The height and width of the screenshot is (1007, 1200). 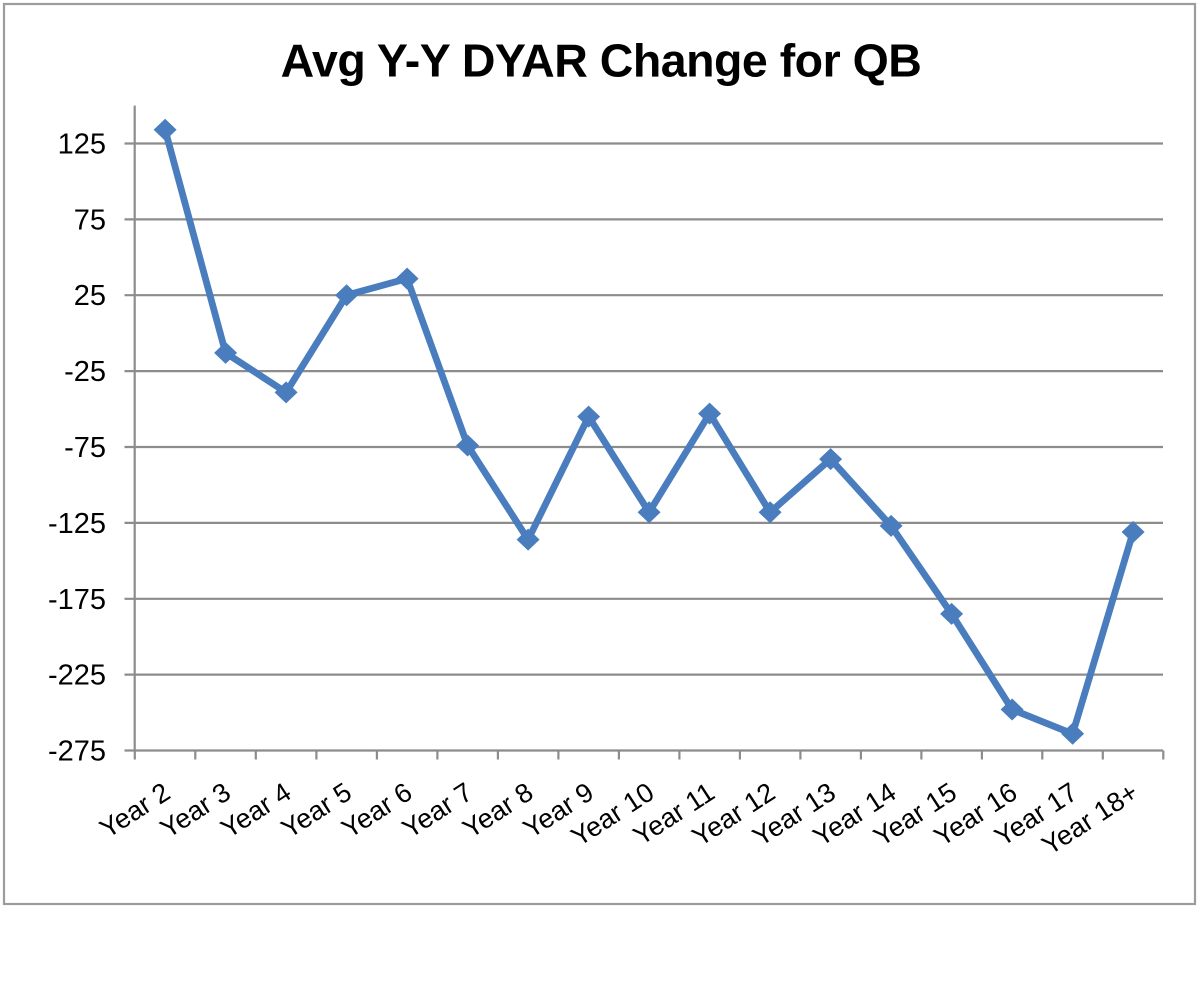 I want to click on svg-text: 75, so click(x=90, y=220).